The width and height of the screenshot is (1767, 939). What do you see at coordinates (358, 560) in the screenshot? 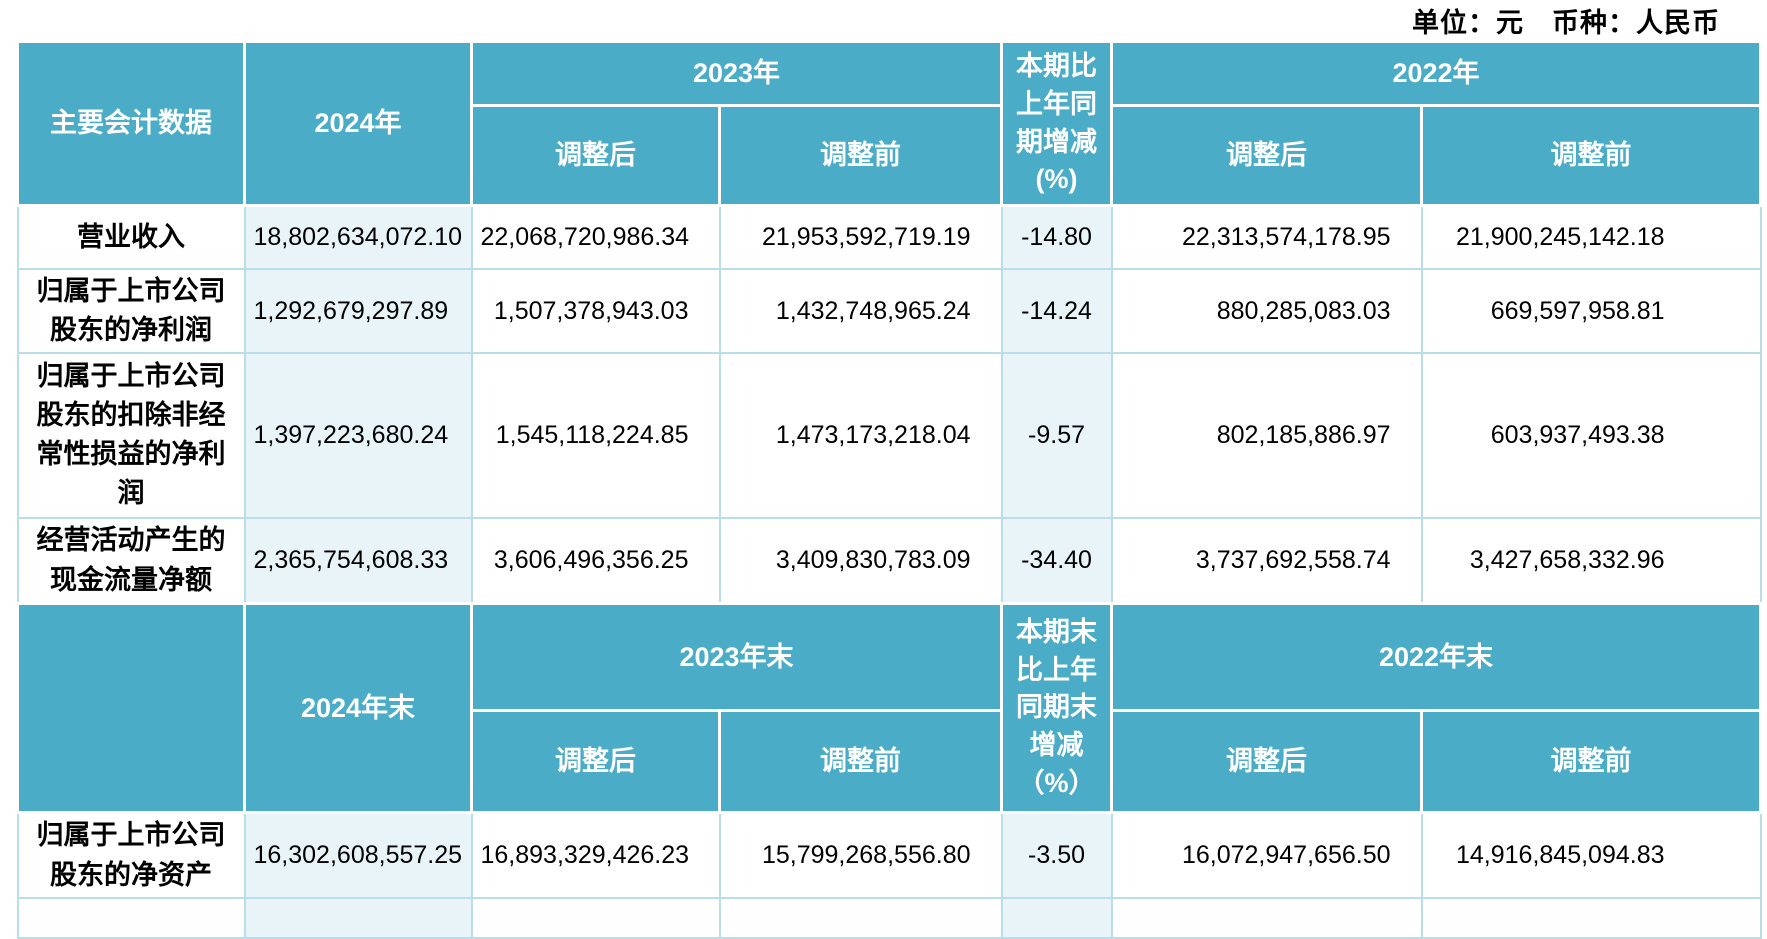
I see `cell-2024: 2,365,754,608.33` at bounding box center [358, 560].